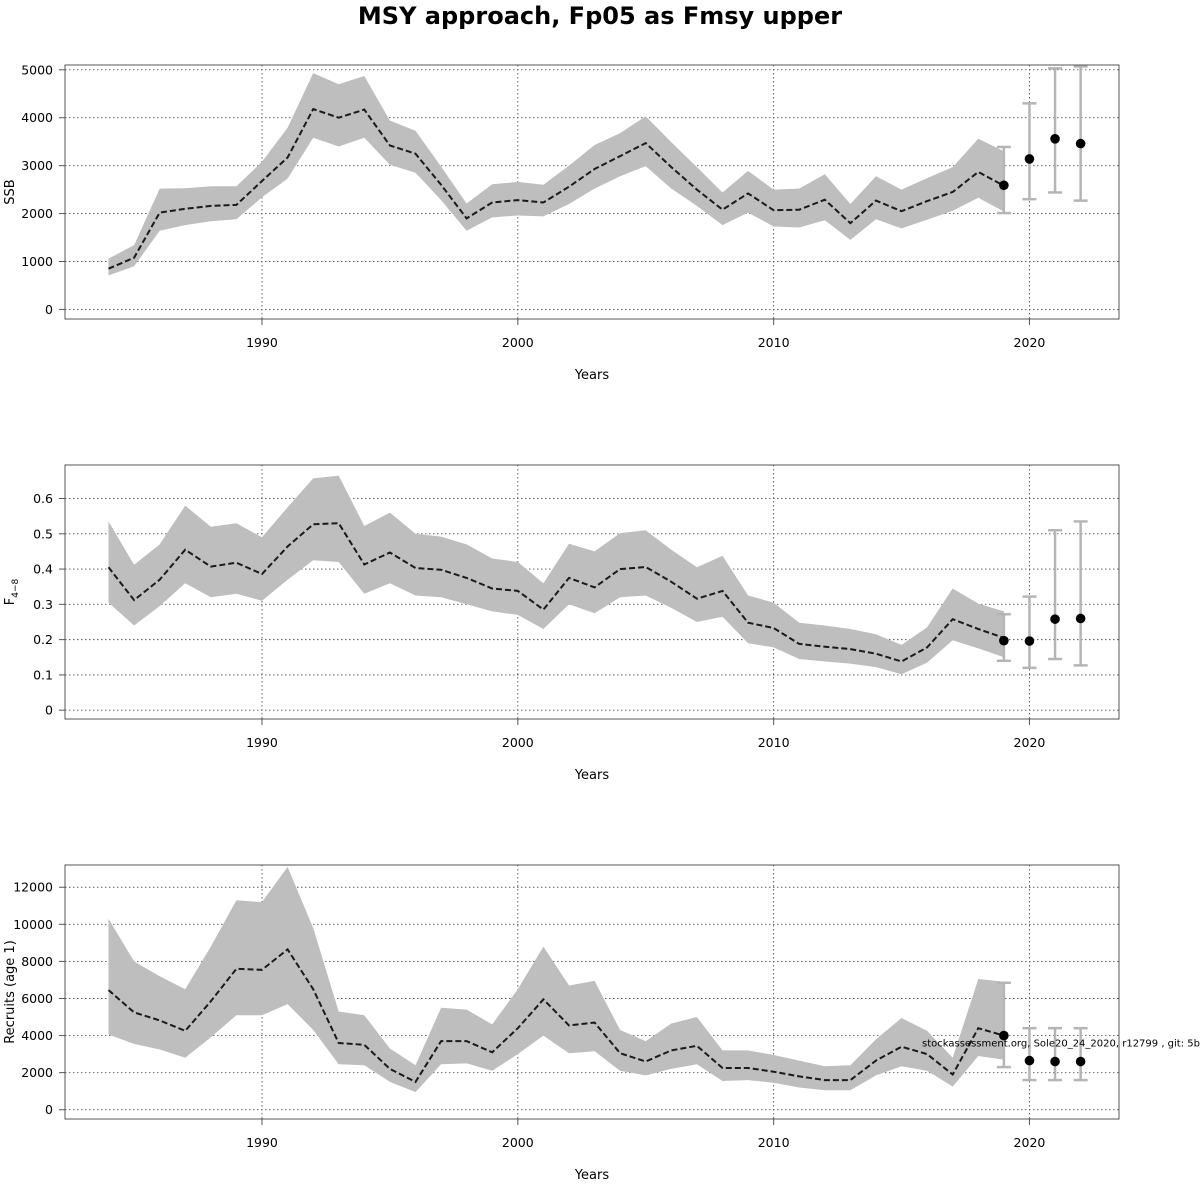 Image resolution: width=1200 pixels, height=1204 pixels. What do you see at coordinates (10, 992) in the screenshot?
I see `y-axis-label: Recruits (age 1)` at bounding box center [10, 992].